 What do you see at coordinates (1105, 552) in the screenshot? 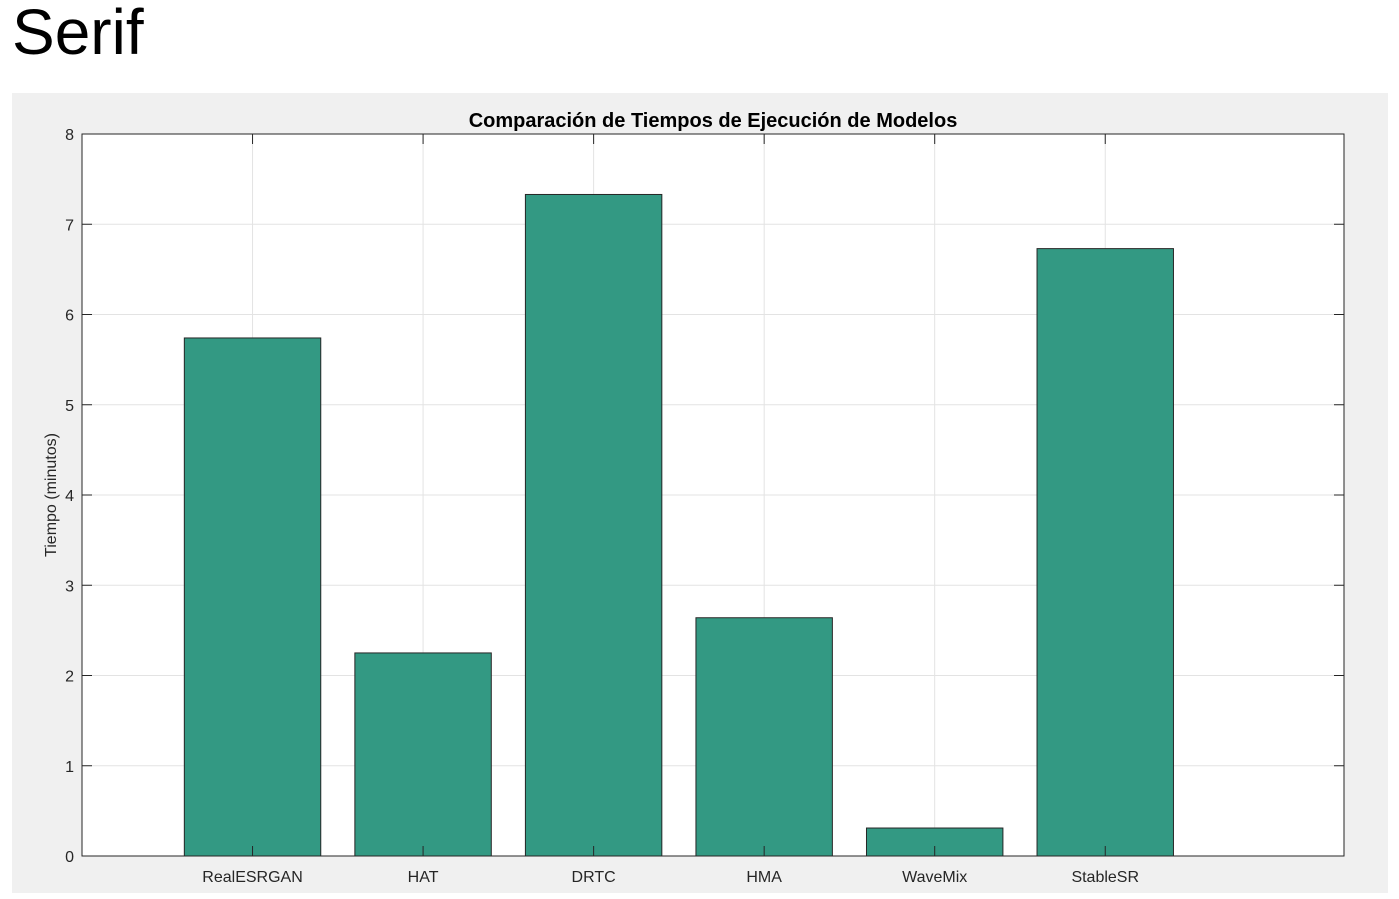
I see `bar-stablesr` at bounding box center [1105, 552].